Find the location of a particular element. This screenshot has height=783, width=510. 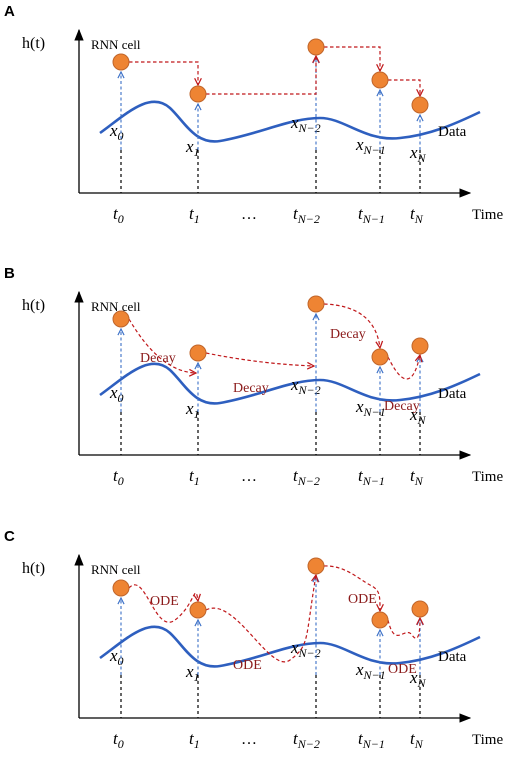

x-axis-label: Time is located at coordinates (487, 215).